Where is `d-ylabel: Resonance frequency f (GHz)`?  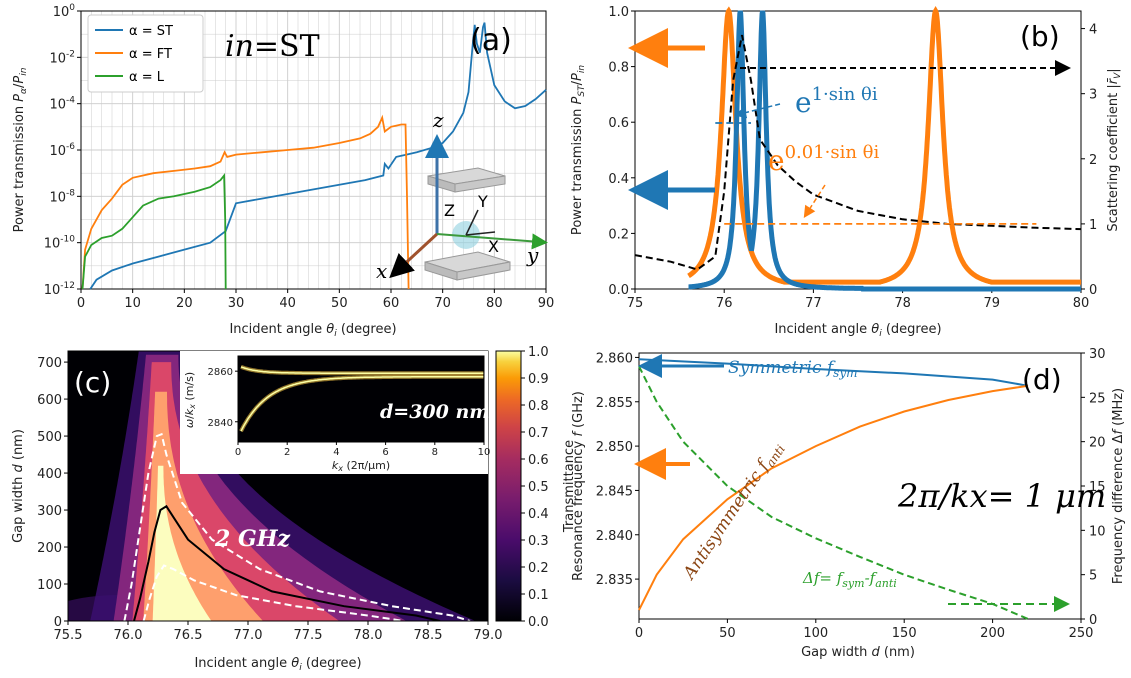 d-ylabel: Resonance frequency f (GHz) is located at coordinates (578, 486).